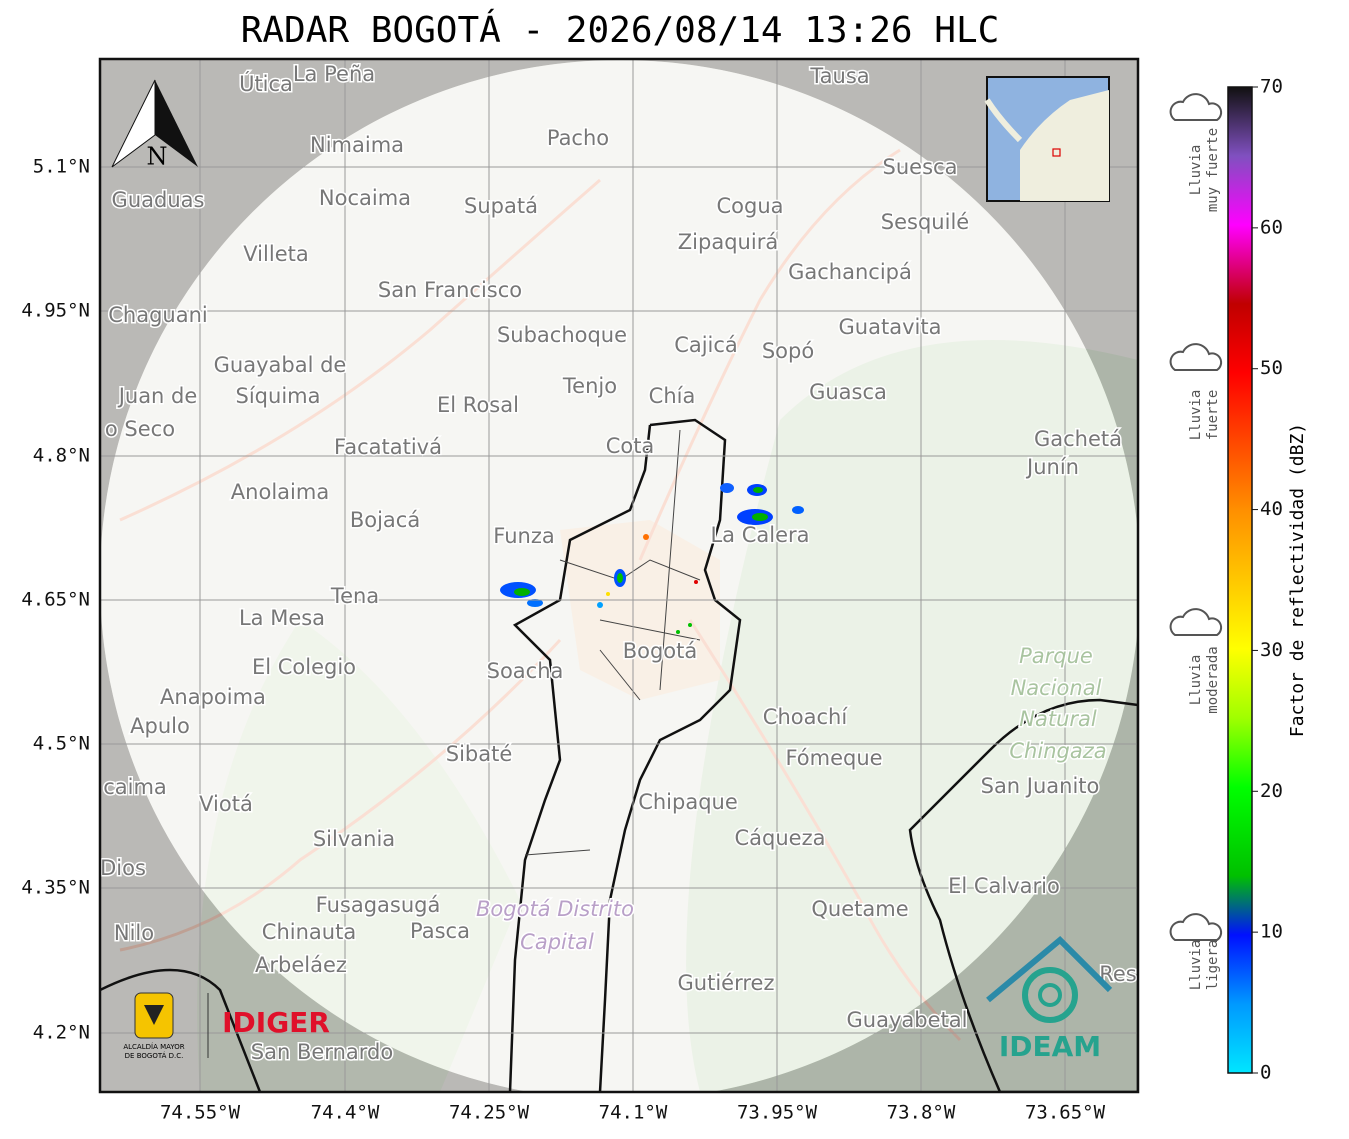  I want to click on lat-label: 4.8°N, so click(61, 456).